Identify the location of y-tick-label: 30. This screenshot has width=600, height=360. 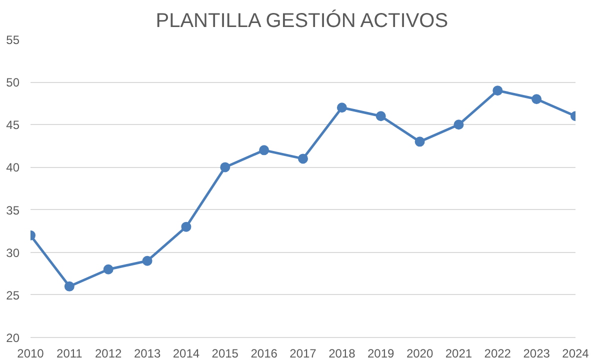
(13, 253).